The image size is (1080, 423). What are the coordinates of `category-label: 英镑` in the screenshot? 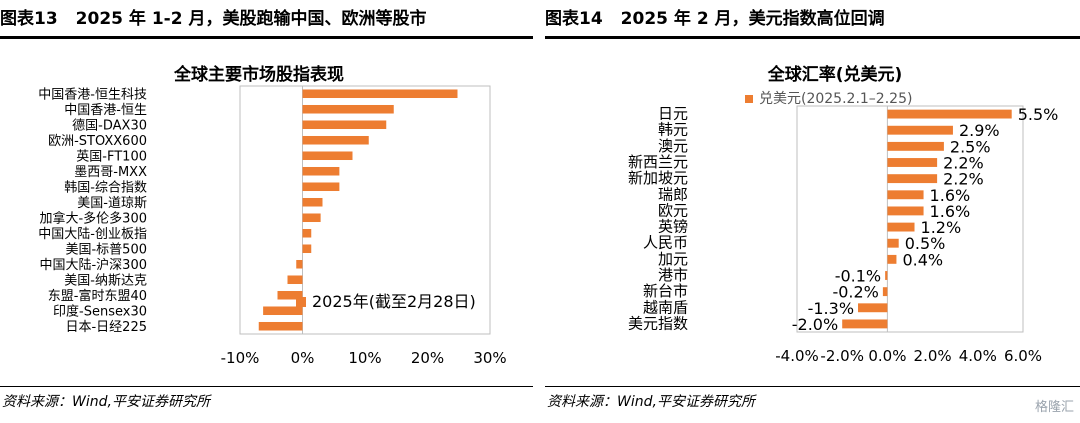 It's located at (673, 227).